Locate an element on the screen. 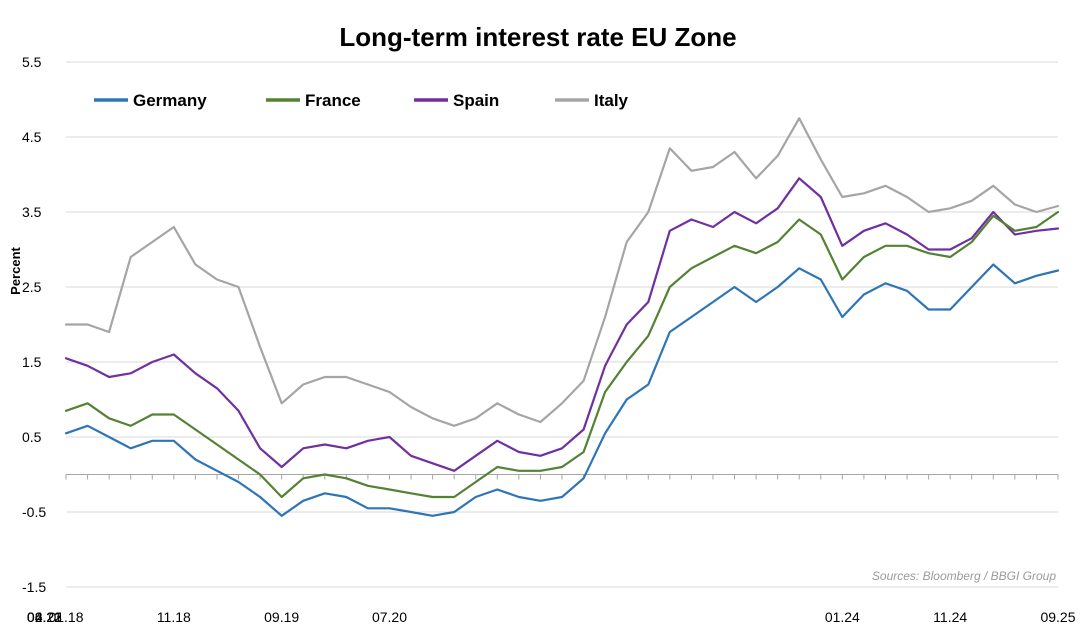  y-axis-label: Percent is located at coordinates (15, 270).